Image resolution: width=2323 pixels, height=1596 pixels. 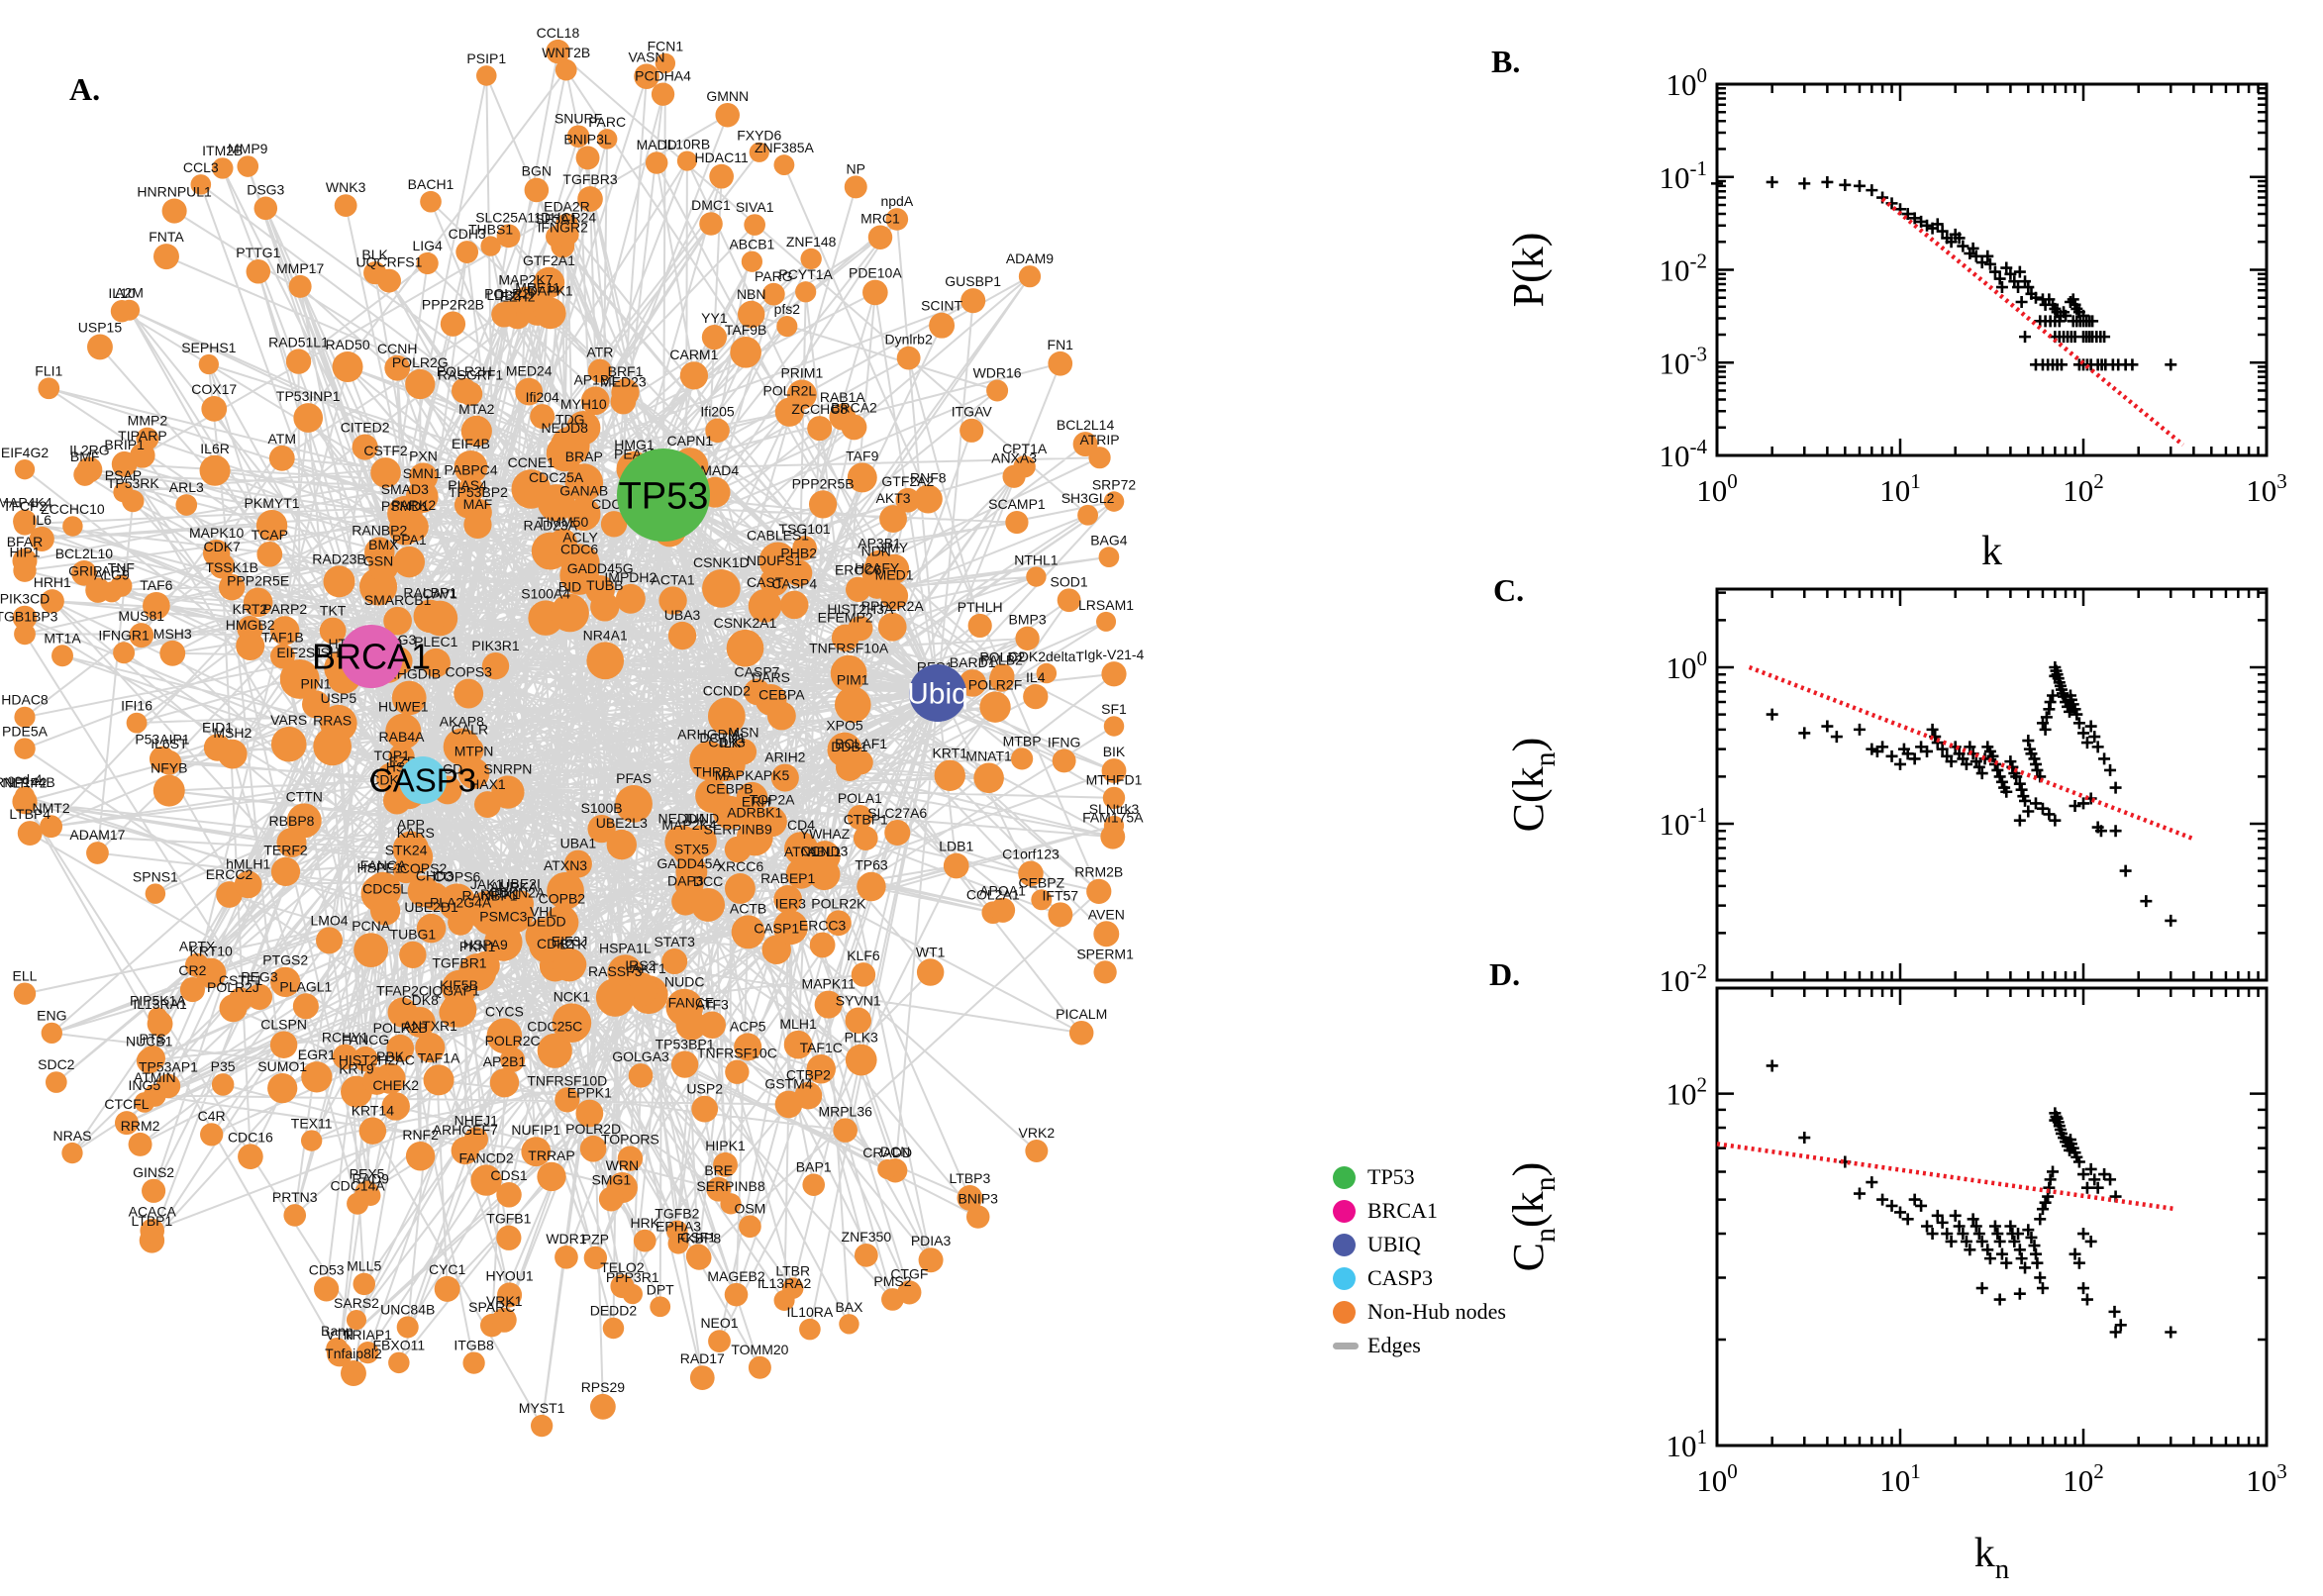 What do you see at coordinates (285, 960) in the screenshot?
I see `network-node-label: PTGS2` at bounding box center [285, 960].